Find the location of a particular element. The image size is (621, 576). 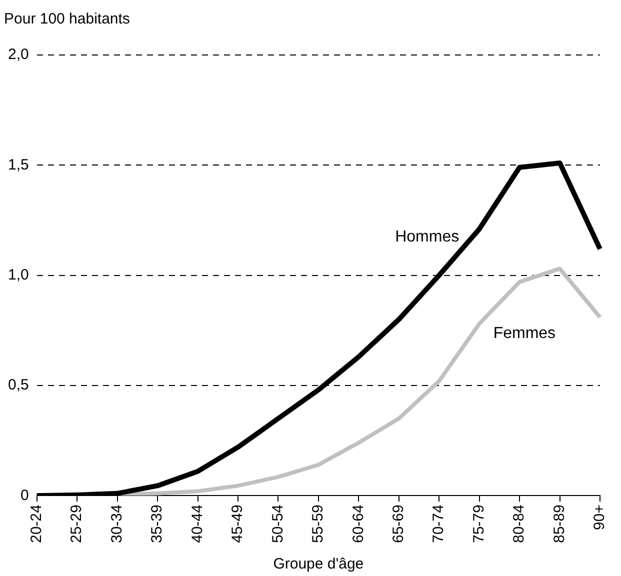

x-tick-label: 40-44 is located at coordinates (197, 524).